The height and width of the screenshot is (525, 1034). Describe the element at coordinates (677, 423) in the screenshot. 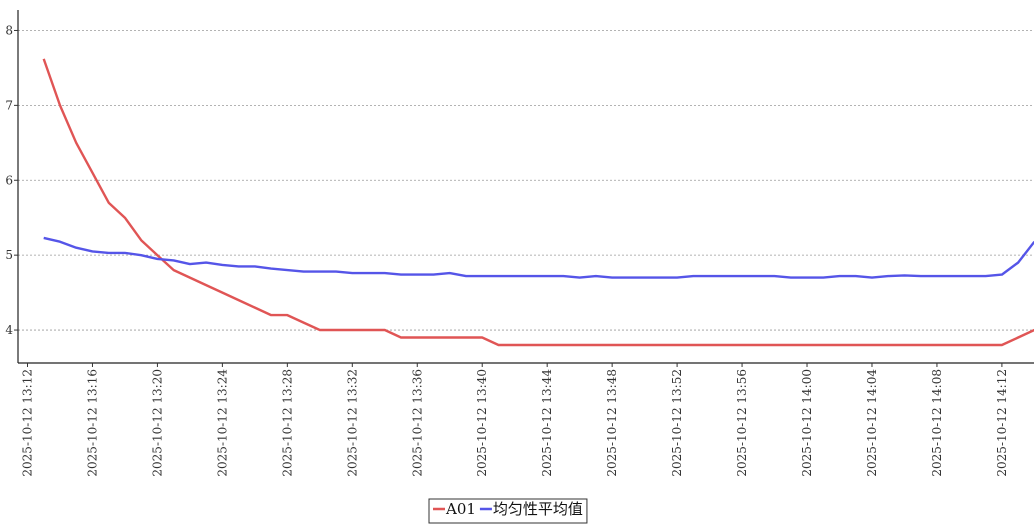

I see `x-tick-label: 2025-10-12 13:52` at that location.